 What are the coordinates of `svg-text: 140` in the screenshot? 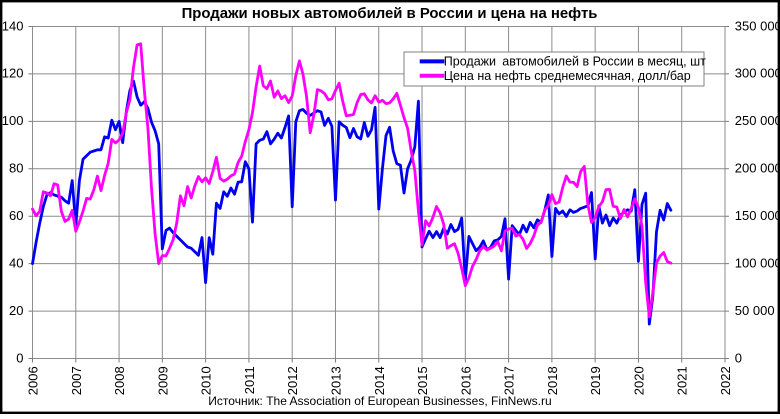 It's located at (13, 25).